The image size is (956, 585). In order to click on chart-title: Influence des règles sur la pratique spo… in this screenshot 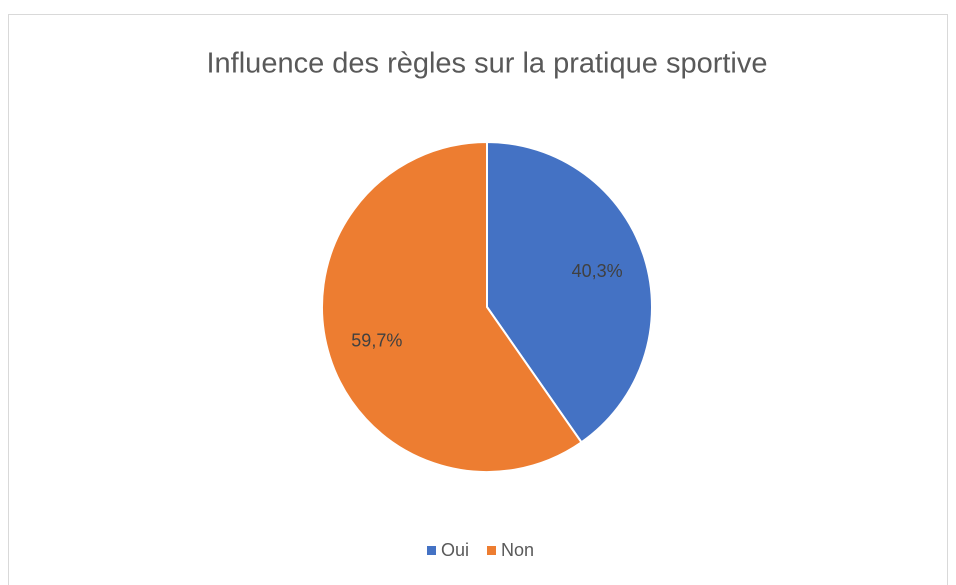, I will do `click(487, 64)`.